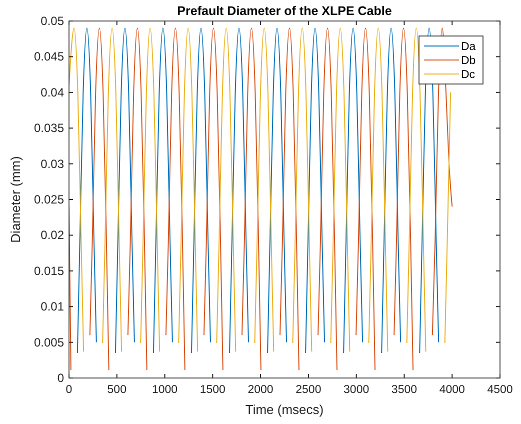 The width and height of the screenshot is (521, 424). What do you see at coordinates (49, 342) in the screenshot?
I see `y-tick-label: 0.005` at bounding box center [49, 342].